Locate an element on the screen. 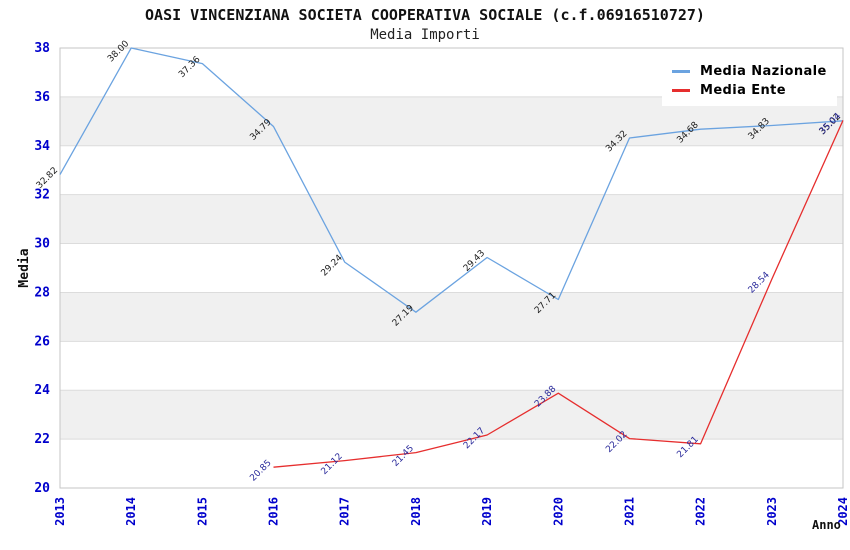  legend-item-media-ente: Media Ente is located at coordinates (749, 90).